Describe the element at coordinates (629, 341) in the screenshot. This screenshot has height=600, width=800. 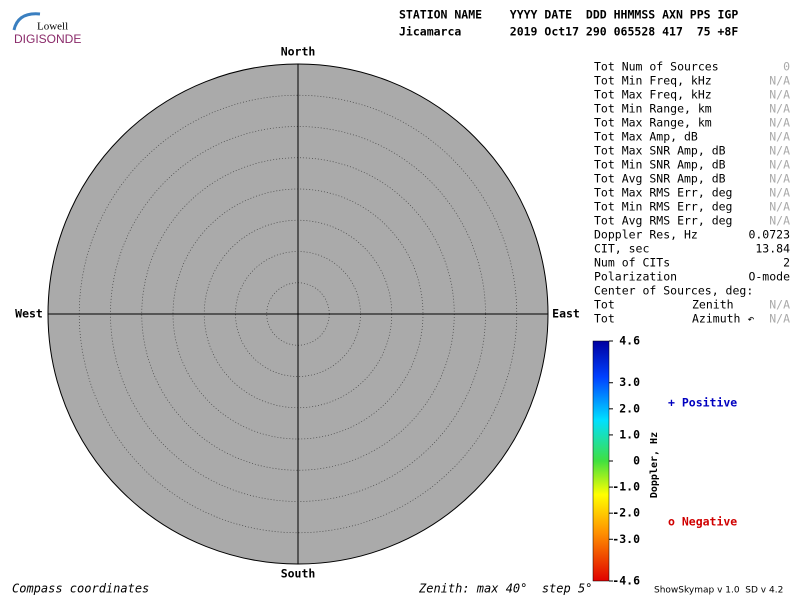
I see `colorbar-tick-label: 4.6` at that location.